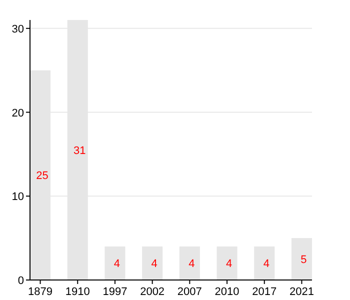 This screenshot has height=300, width=350. I want to click on x-tick-label: 1879, so click(40, 292).